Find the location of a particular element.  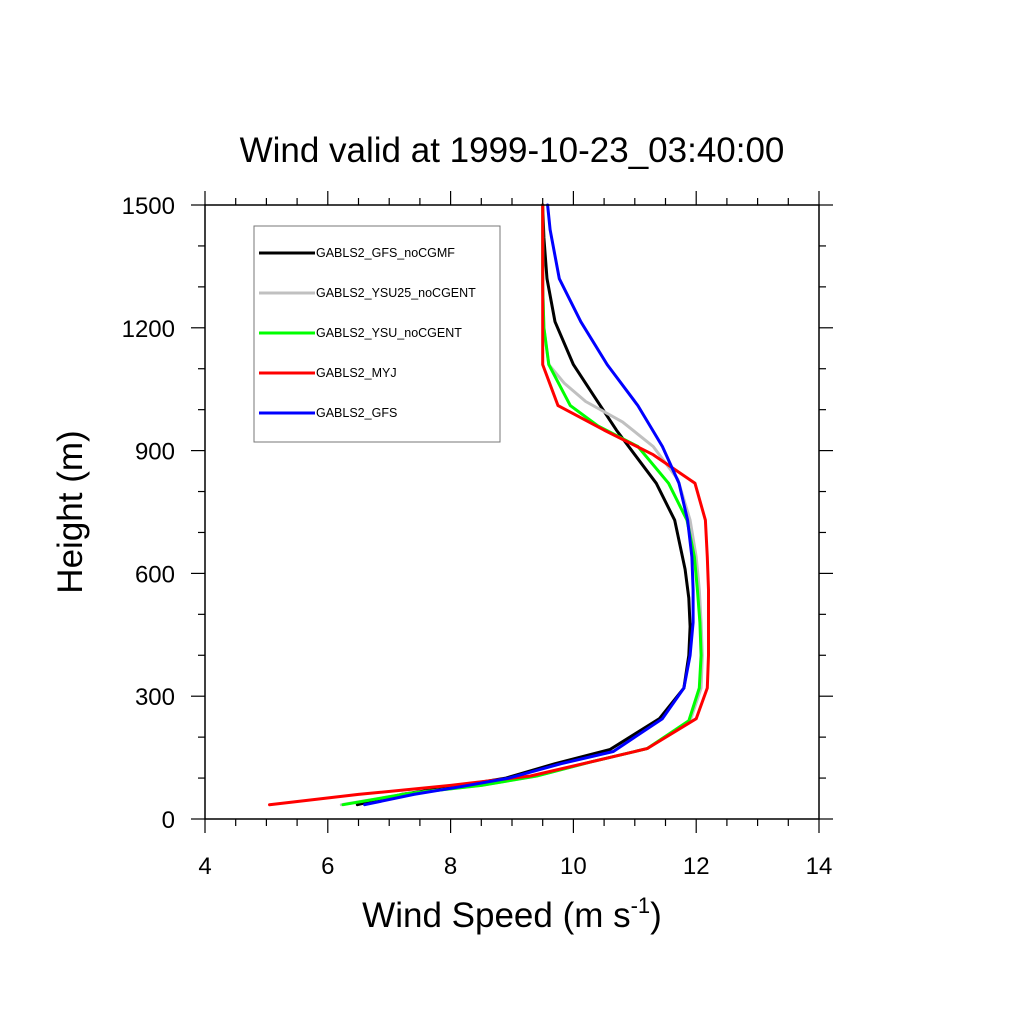

legend-label: GABLS2_GFS_noCGMF is located at coordinates (385, 253).